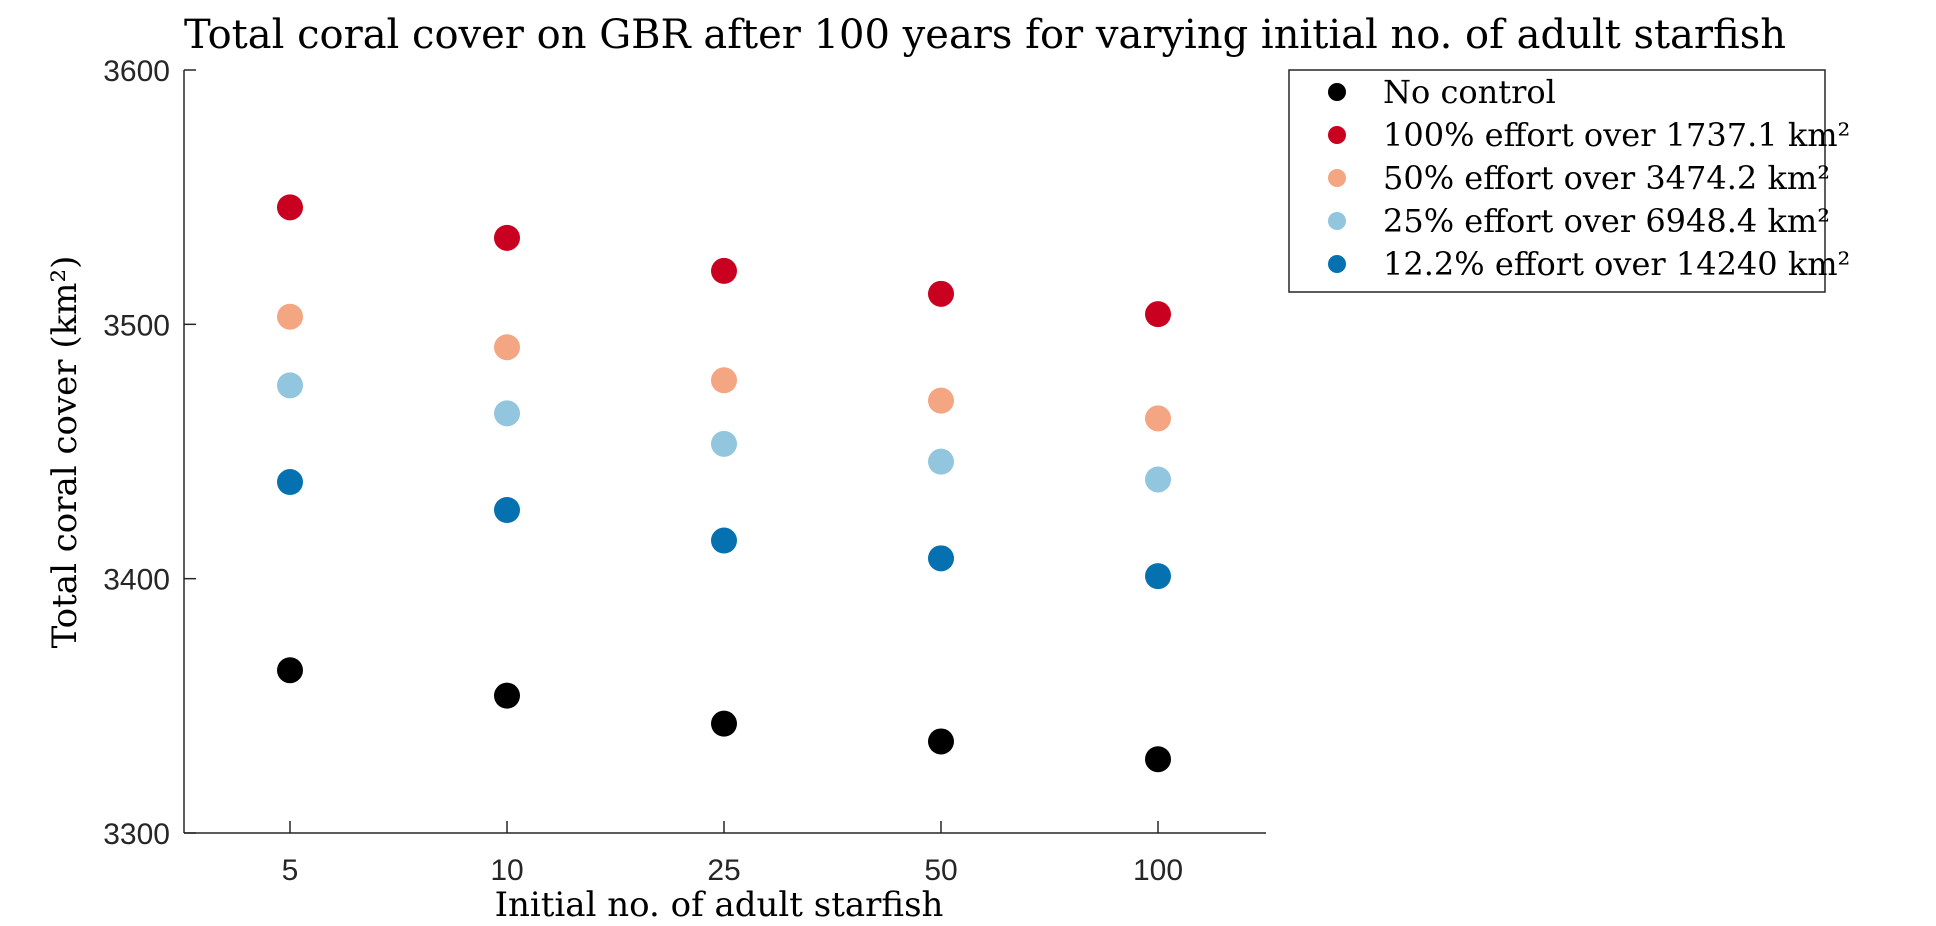 The width and height of the screenshot is (1936, 926). What do you see at coordinates (1616, 264) in the screenshot?
I see `legend-label: 12.2% effort over 14240 km²` at bounding box center [1616, 264].